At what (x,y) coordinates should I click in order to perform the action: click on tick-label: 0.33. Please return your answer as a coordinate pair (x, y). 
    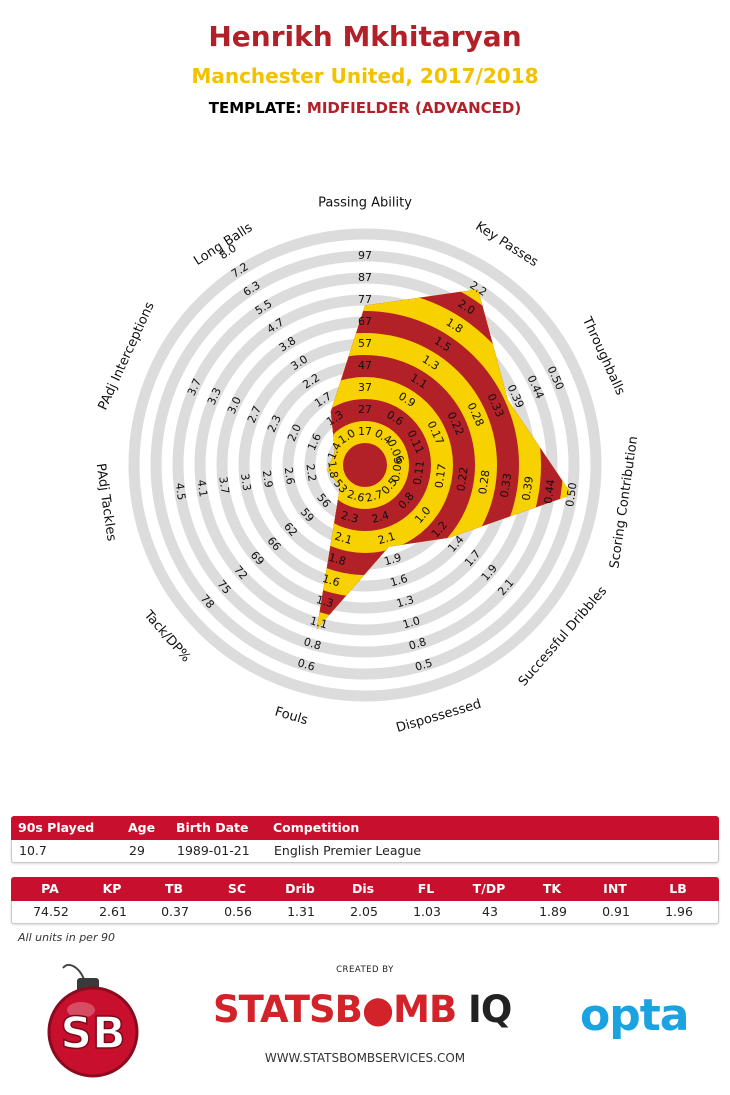
    Looking at the image, I should click on (506, 485).